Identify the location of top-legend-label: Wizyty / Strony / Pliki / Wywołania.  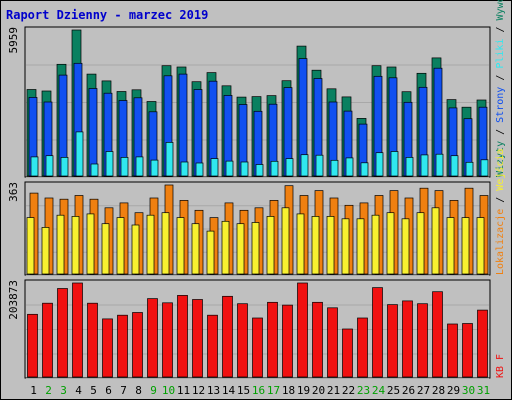
(500, 88).